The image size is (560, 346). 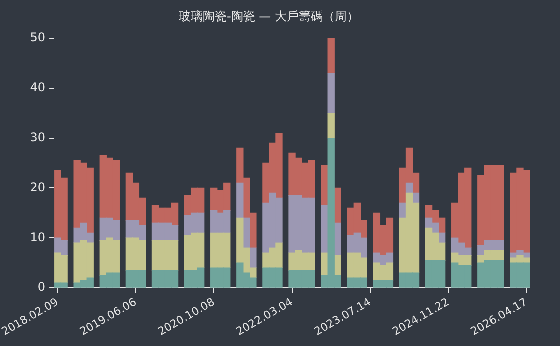 I want to click on y-tick-label: 10, so click(x=38, y=237).